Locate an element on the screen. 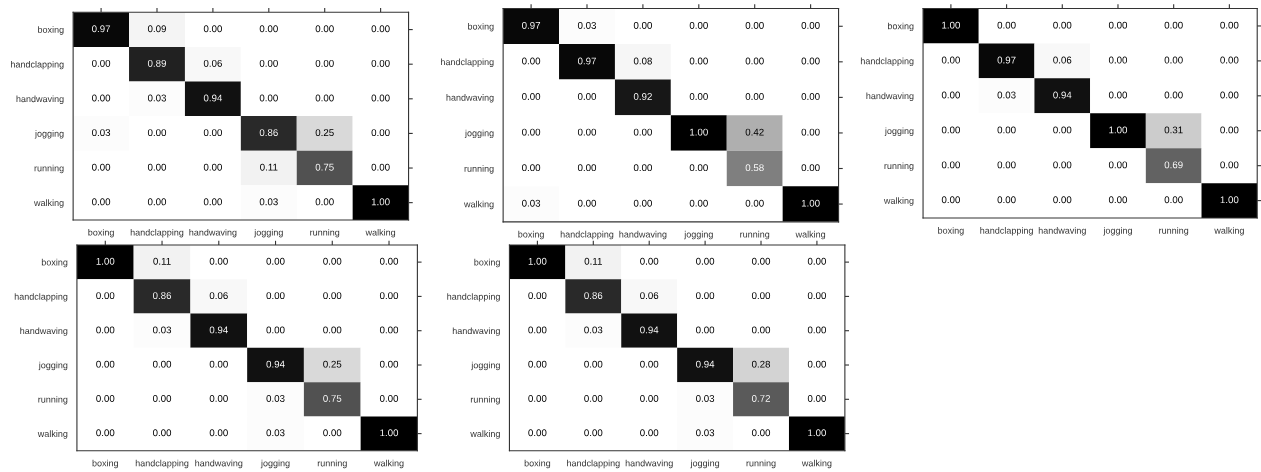 This screenshot has width=1261, height=472. data-label: 0.08 is located at coordinates (642, 61).